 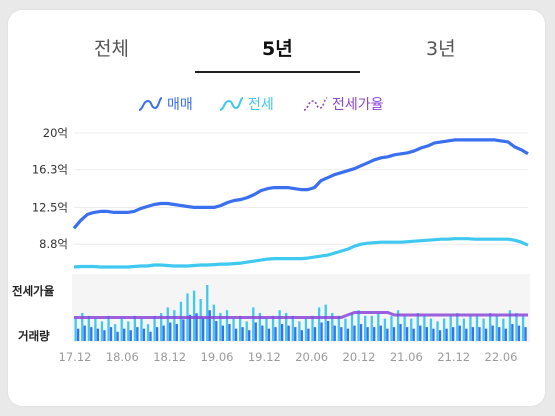 I want to click on legend-label-jeonse: 전세, so click(x=261, y=105).